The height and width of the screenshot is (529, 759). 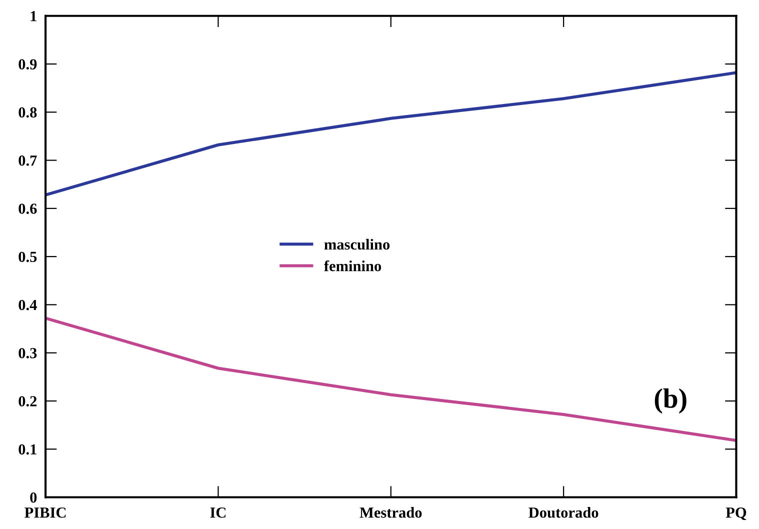 What do you see at coordinates (45, 512) in the screenshot?
I see `x-tick-label: PIBIC` at bounding box center [45, 512].